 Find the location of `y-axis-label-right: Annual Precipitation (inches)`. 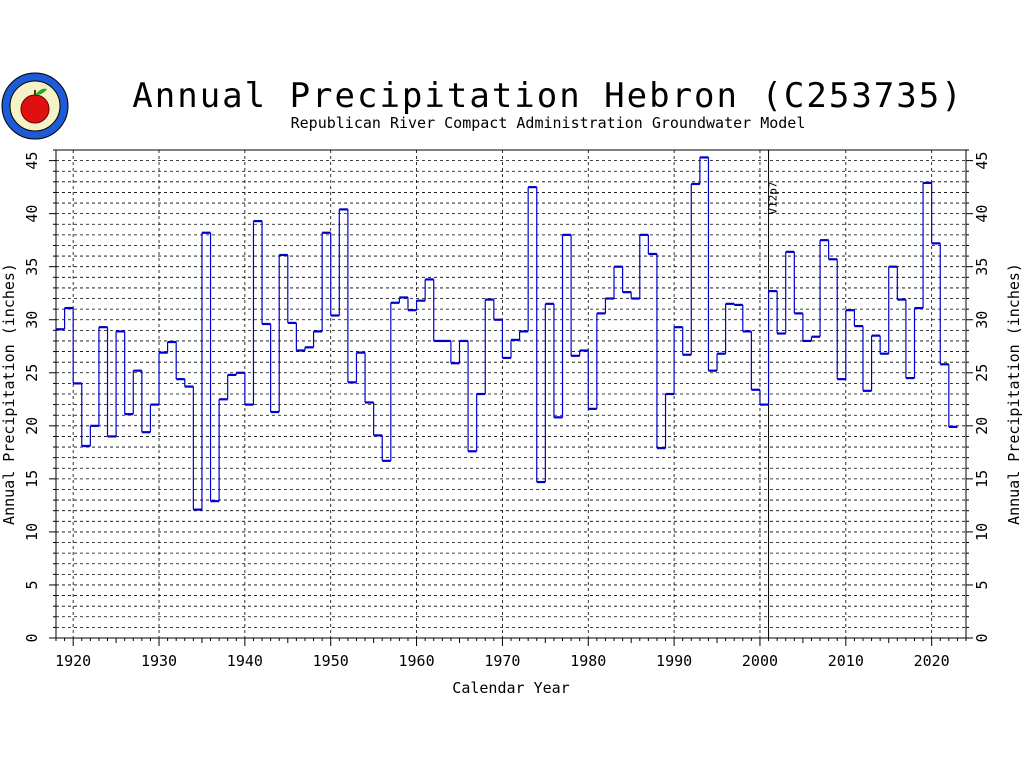

y-axis-label-right: Annual Precipitation (inches) is located at coordinates (1014, 394).